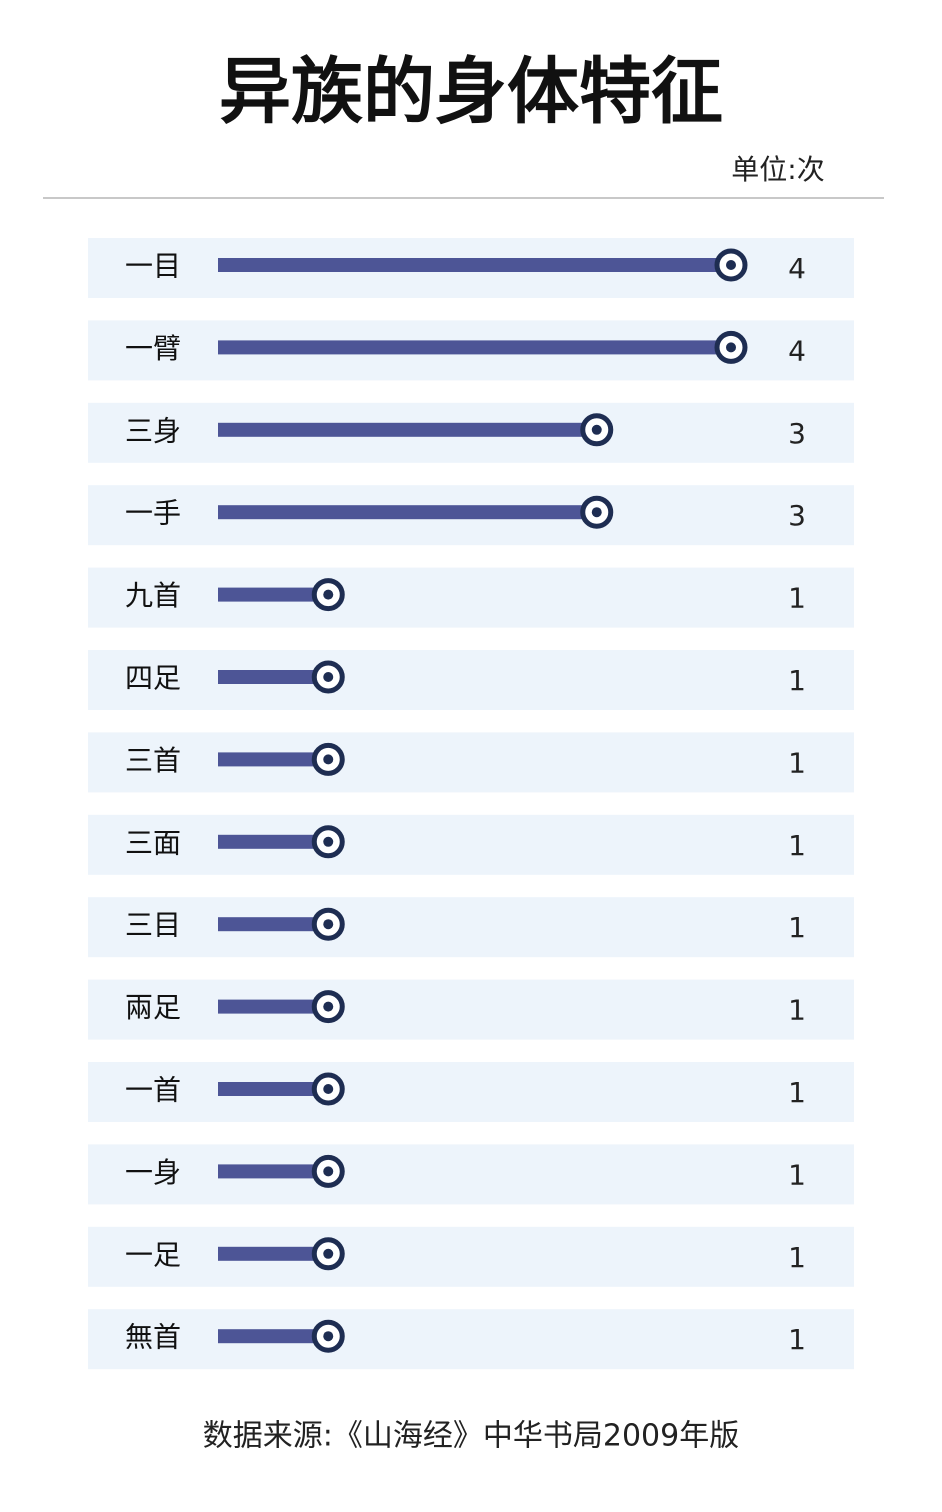 The width and height of the screenshot is (942, 1512). What do you see at coordinates (153, 1254) in the screenshot?
I see `category-label: 一足` at bounding box center [153, 1254].